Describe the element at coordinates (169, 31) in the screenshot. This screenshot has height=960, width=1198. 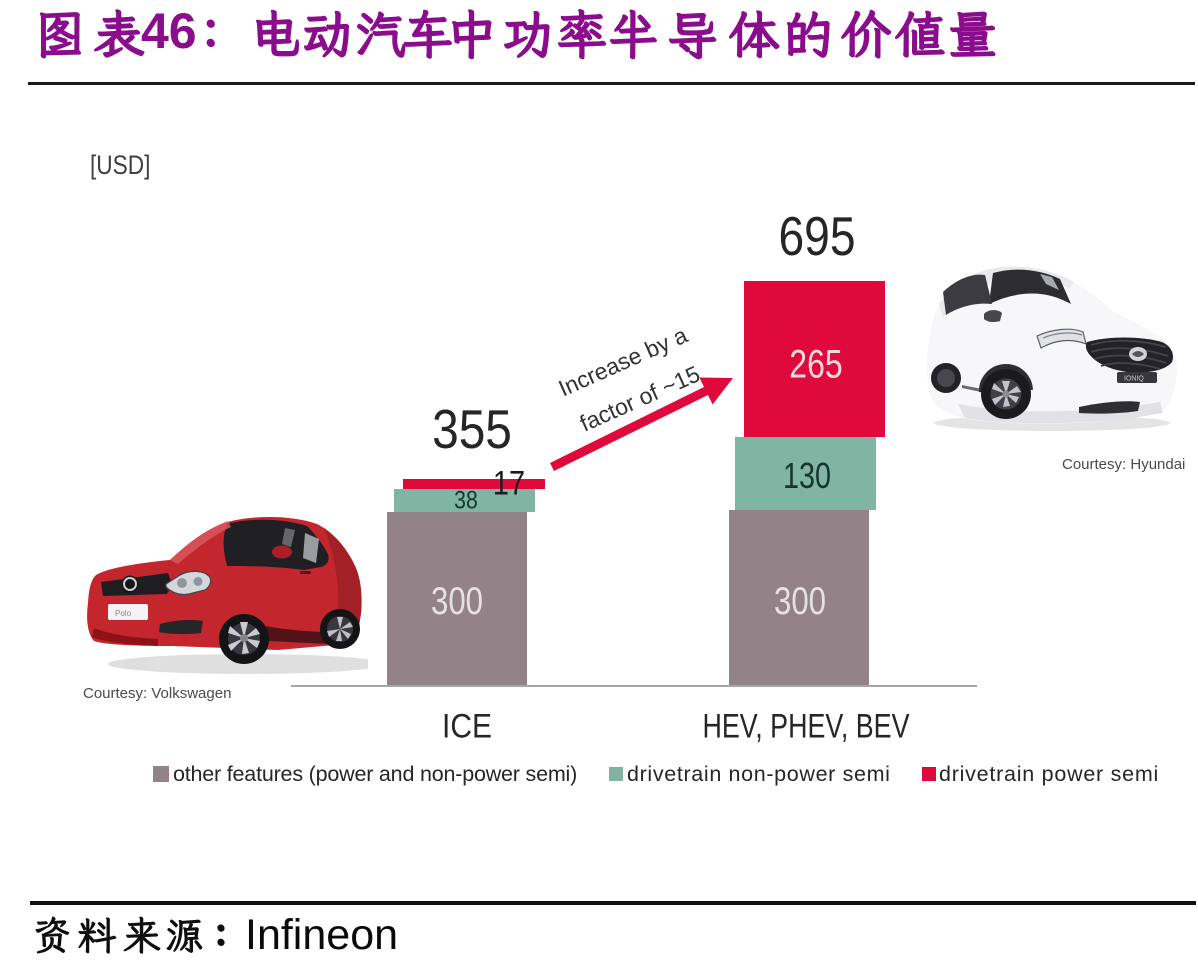
I see `svg-text: 46` at that location.